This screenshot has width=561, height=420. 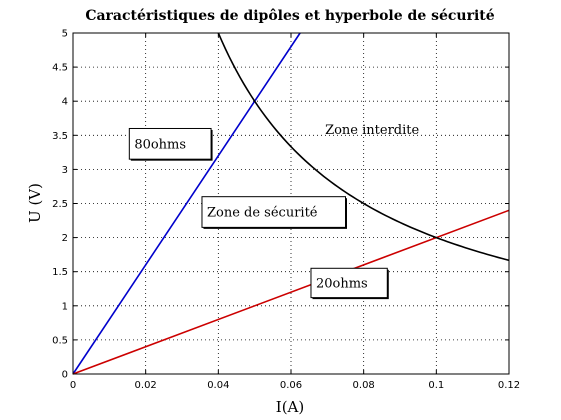 What do you see at coordinates (342, 283) in the screenshot?
I see `annotation-label_20: 20ohms` at bounding box center [342, 283].